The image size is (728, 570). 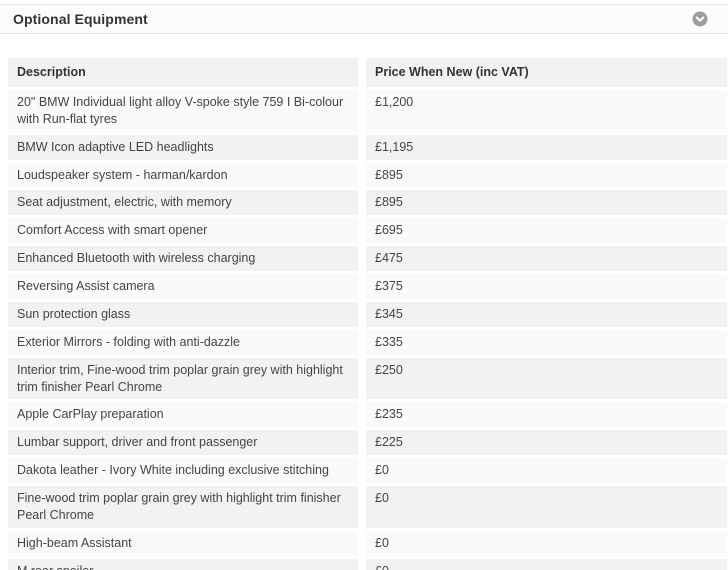 I want to click on table-row: Reversing Assist camera £375, so click(x=367, y=286).